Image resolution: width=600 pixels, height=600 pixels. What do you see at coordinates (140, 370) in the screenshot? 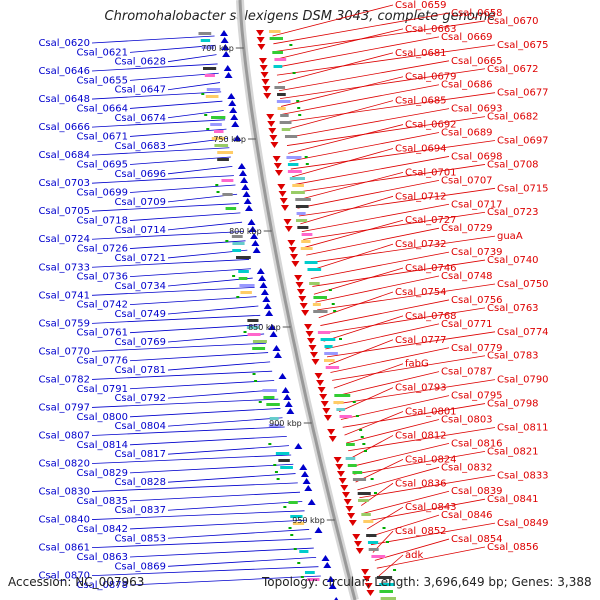
I see `gene-label: Csal_0781` at bounding box center [140, 370].